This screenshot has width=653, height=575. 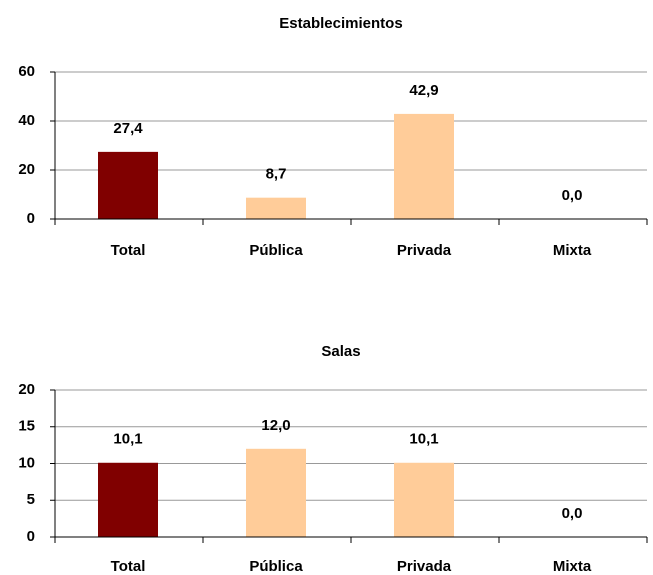 What do you see at coordinates (423, 90) in the screenshot?
I see `data-label: 42,9` at bounding box center [423, 90].